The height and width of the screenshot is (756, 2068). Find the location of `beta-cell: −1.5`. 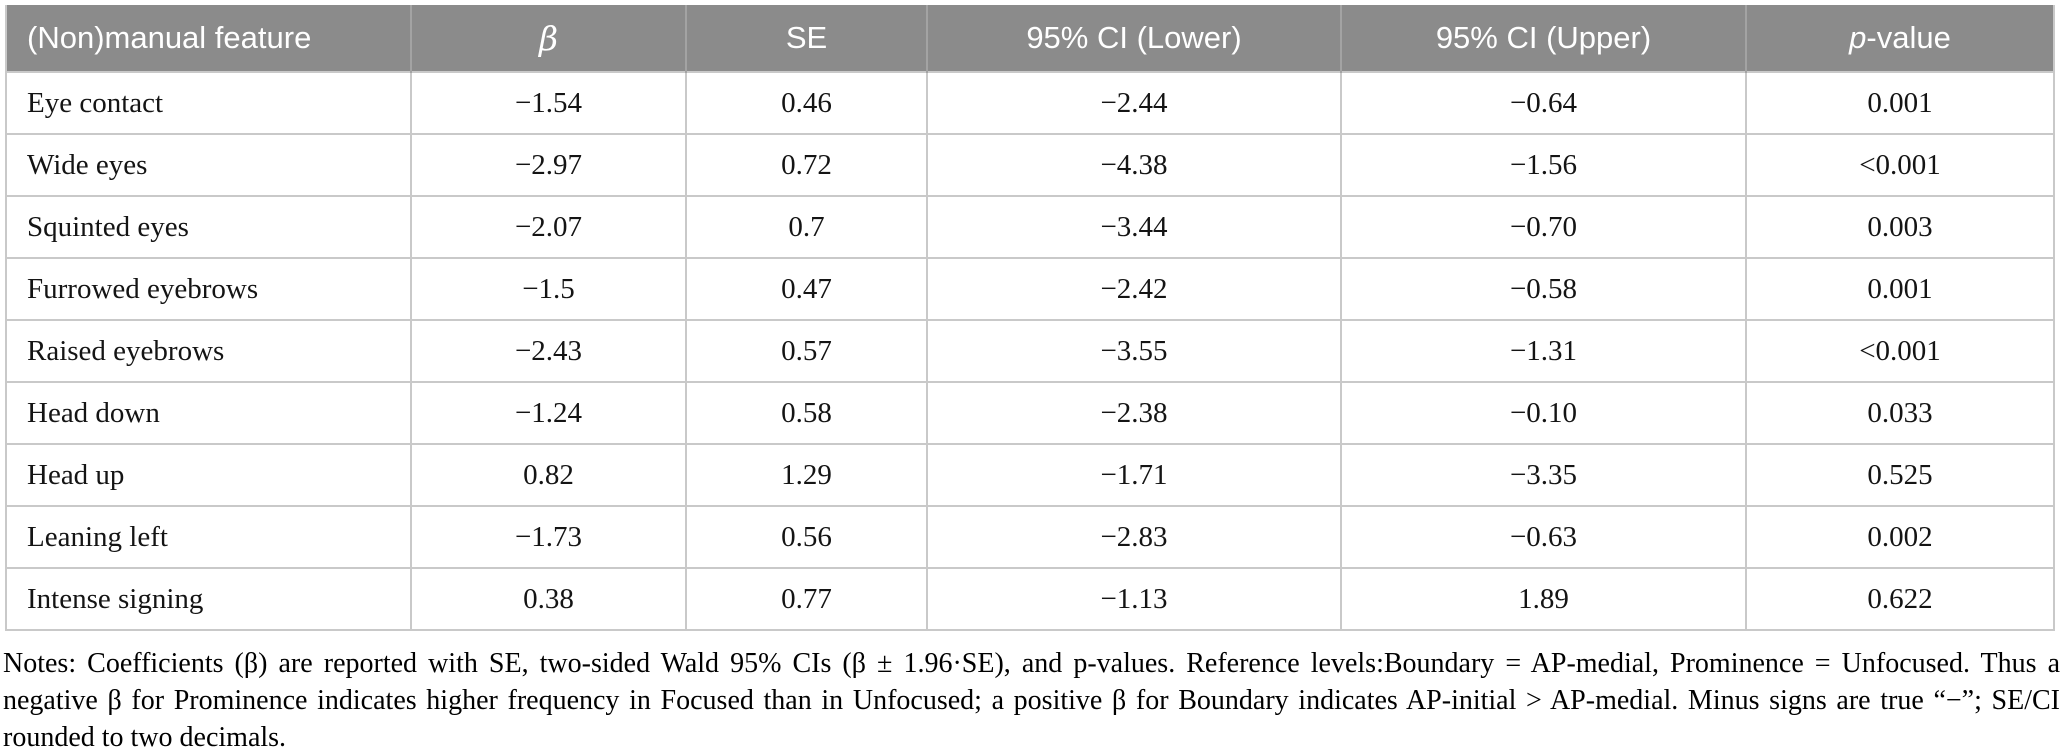

beta-cell: −1.5 is located at coordinates (548, 289).